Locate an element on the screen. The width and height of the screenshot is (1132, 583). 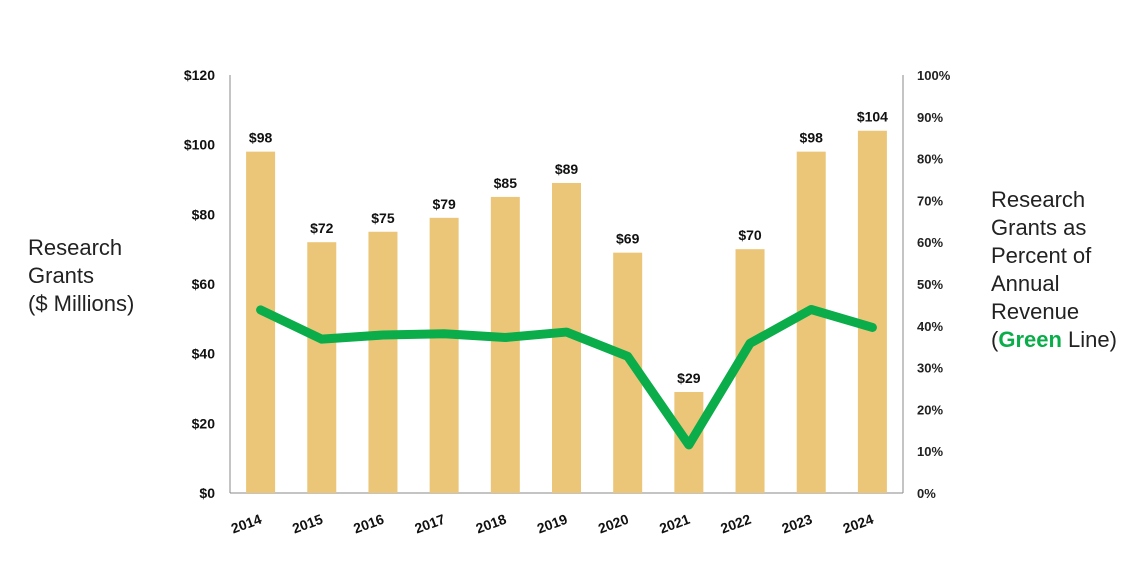
x-tick-label: 2021 is located at coordinates (674, 524).